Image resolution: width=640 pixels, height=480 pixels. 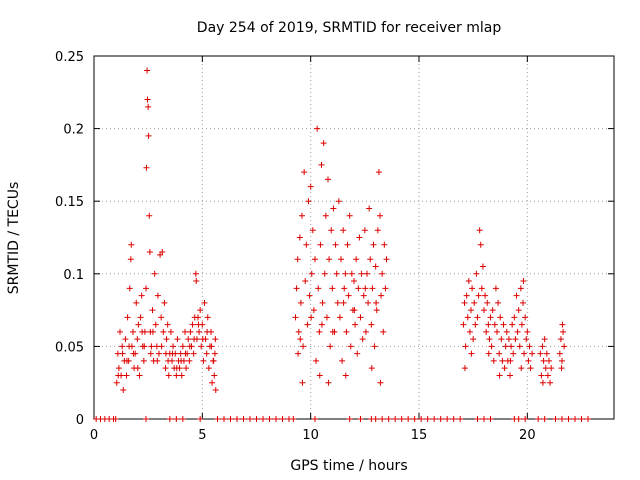 What do you see at coordinates (80, 420) in the screenshot?
I see `y-tick-label: 0` at bounding box center [80, 420].